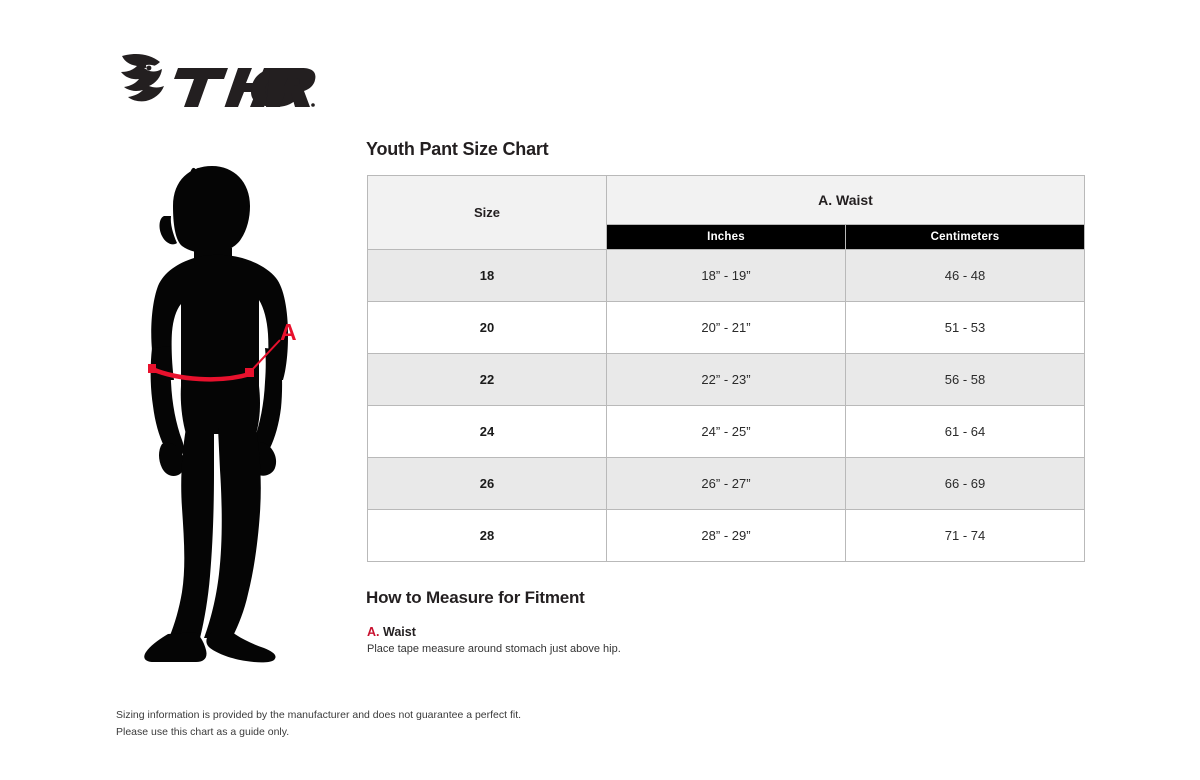 Image resolution: width=1200 pixels, height=780 pixels. What do you see at coordinates (965, 275) in the screenshot?
I see `cell-centimeters: 46 - 48` at bounding box center [965, 275].